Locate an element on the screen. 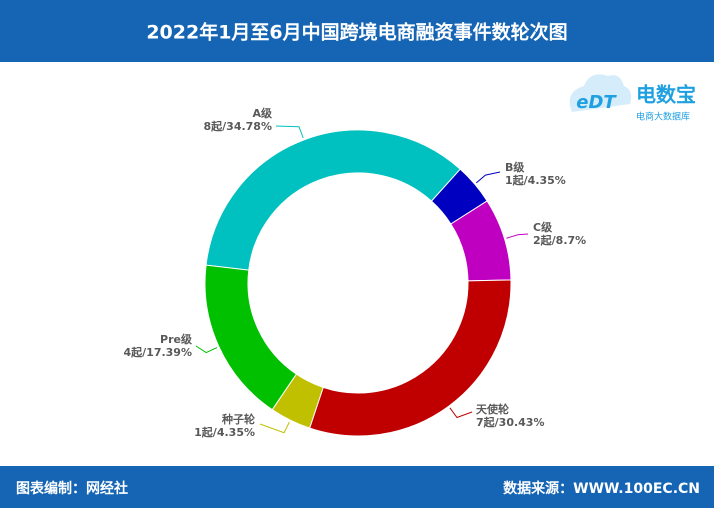 The height and width of the screenshot is (508, 714). slice-label: 种子轮 is located at coordinates (238, 419).